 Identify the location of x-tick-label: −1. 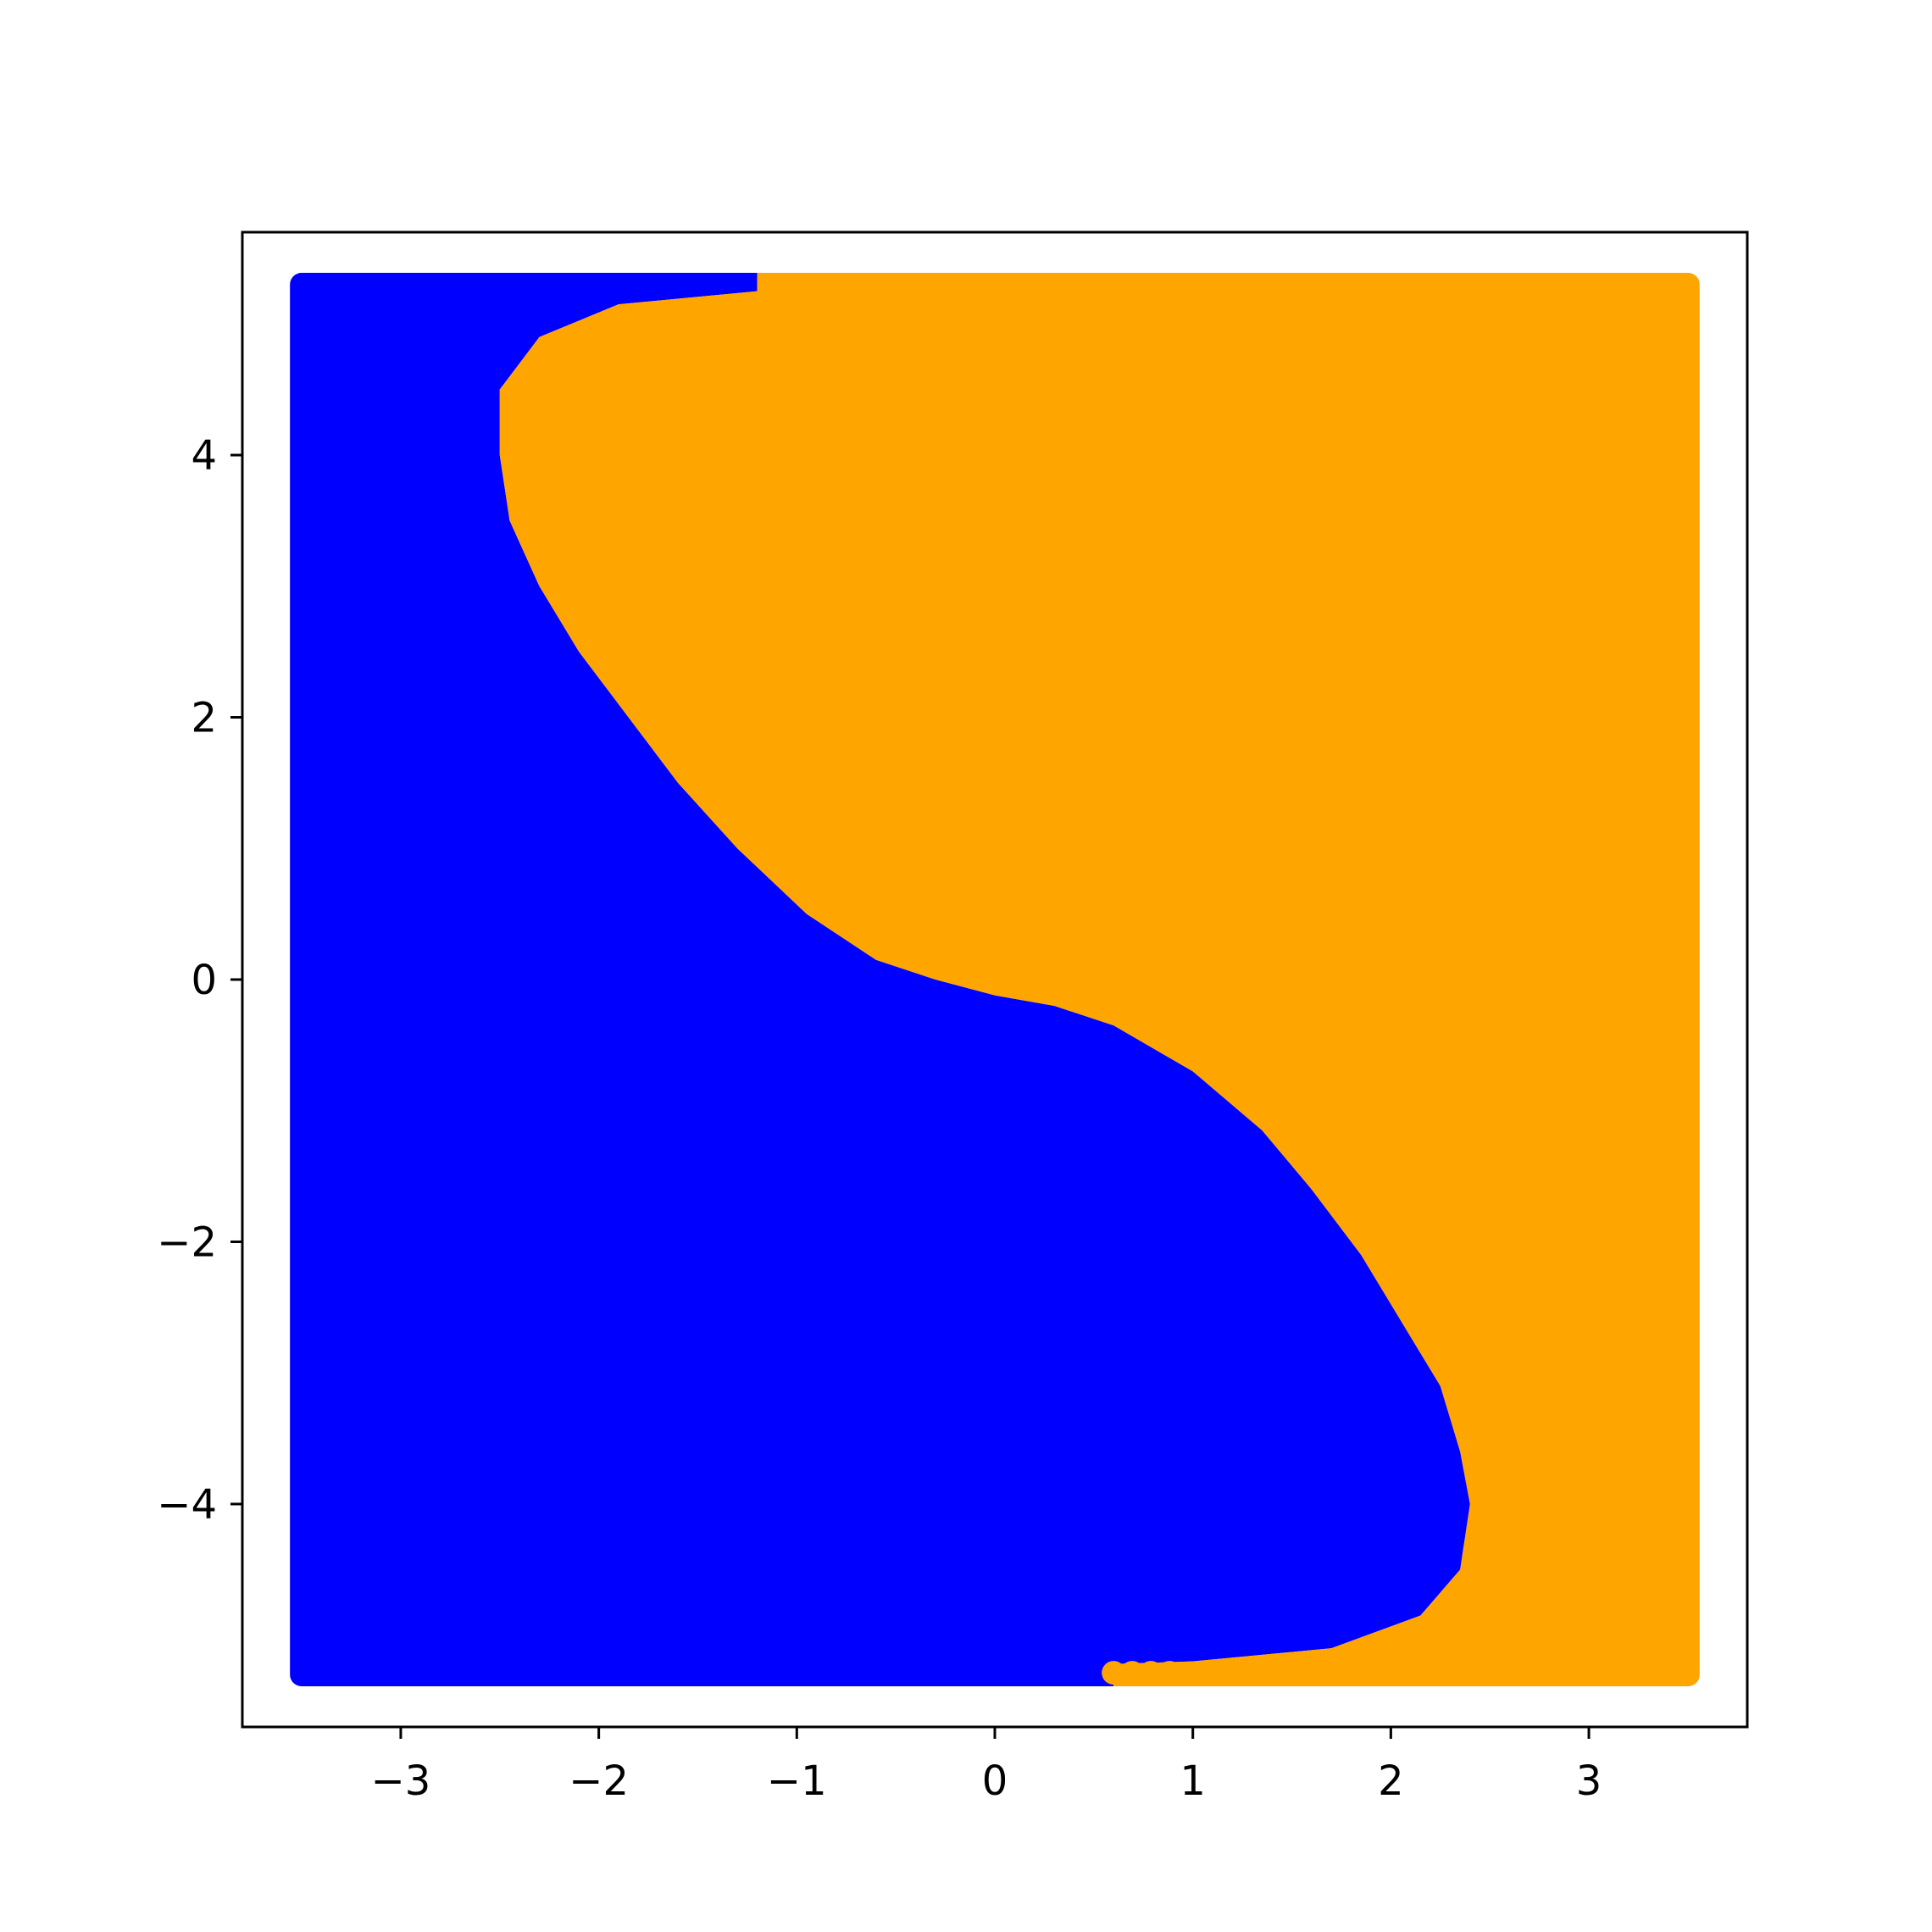
(797, 1781).